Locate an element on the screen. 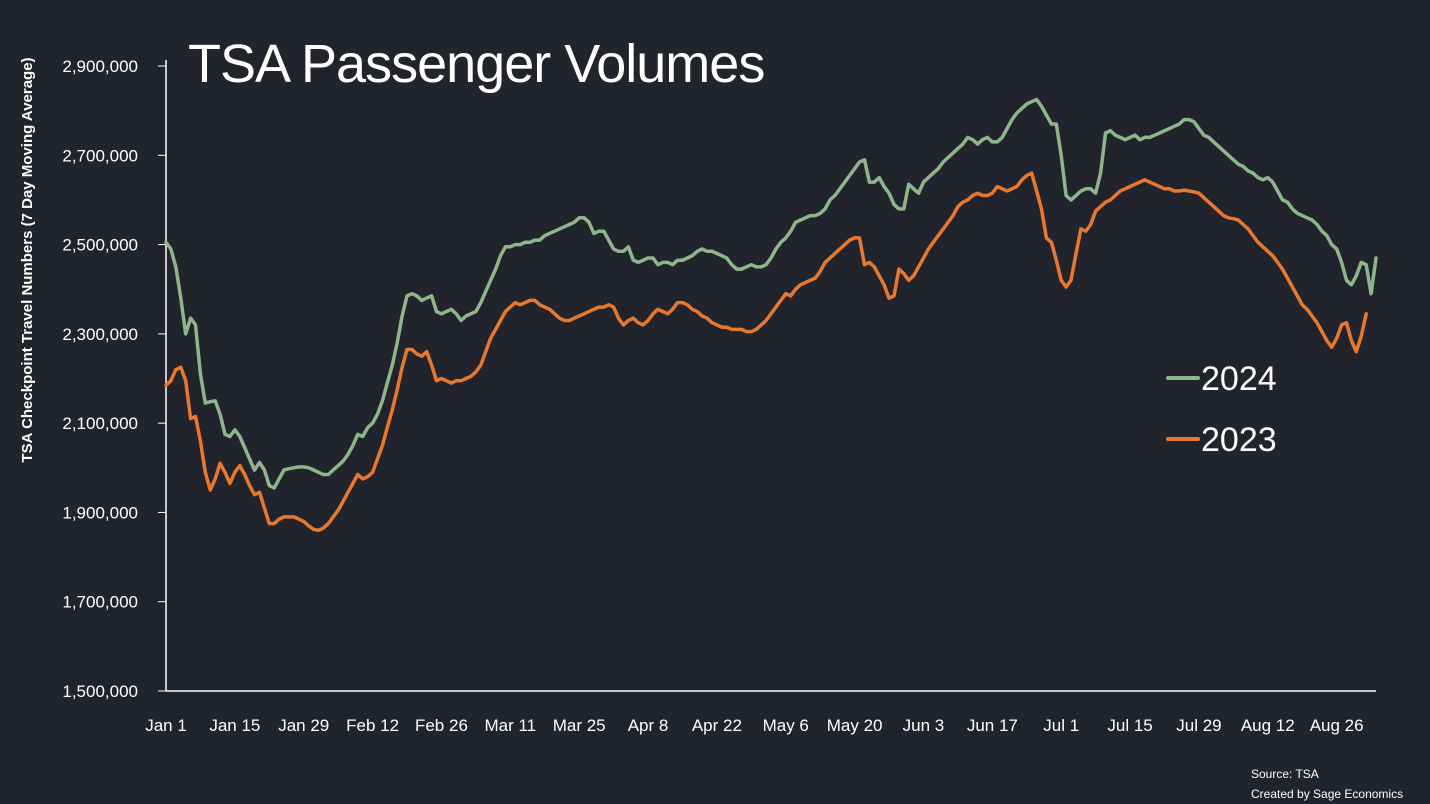 This screenshot has height=804, width=1430. x-tick-label: Jul 1 is located at coordinates (1061, 725).